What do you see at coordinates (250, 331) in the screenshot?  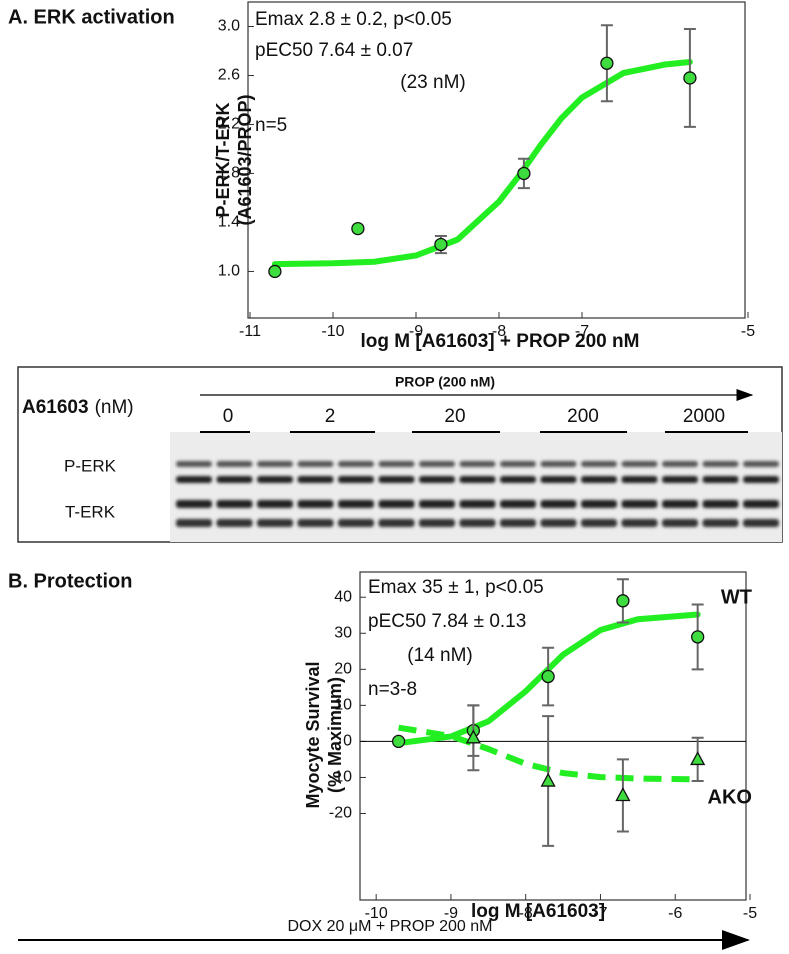 I see `x-tick-label: -11` at bounding box center [250, 331].